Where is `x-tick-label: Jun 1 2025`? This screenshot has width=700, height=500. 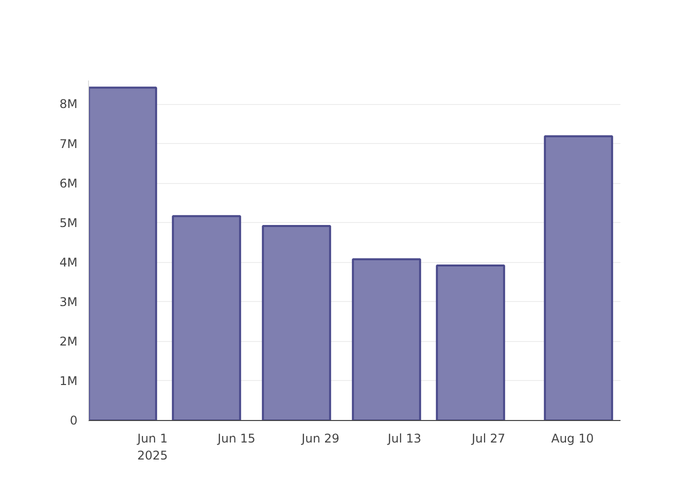 x-tick-label: Jun 1 2025 is located at coordinates (152, 447).